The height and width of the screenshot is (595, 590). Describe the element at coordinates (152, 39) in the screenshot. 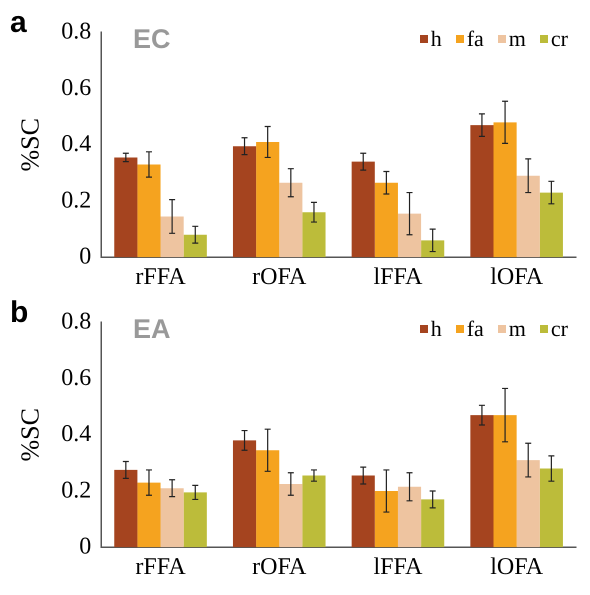

I see `chart-subtitle: EC` at that location.